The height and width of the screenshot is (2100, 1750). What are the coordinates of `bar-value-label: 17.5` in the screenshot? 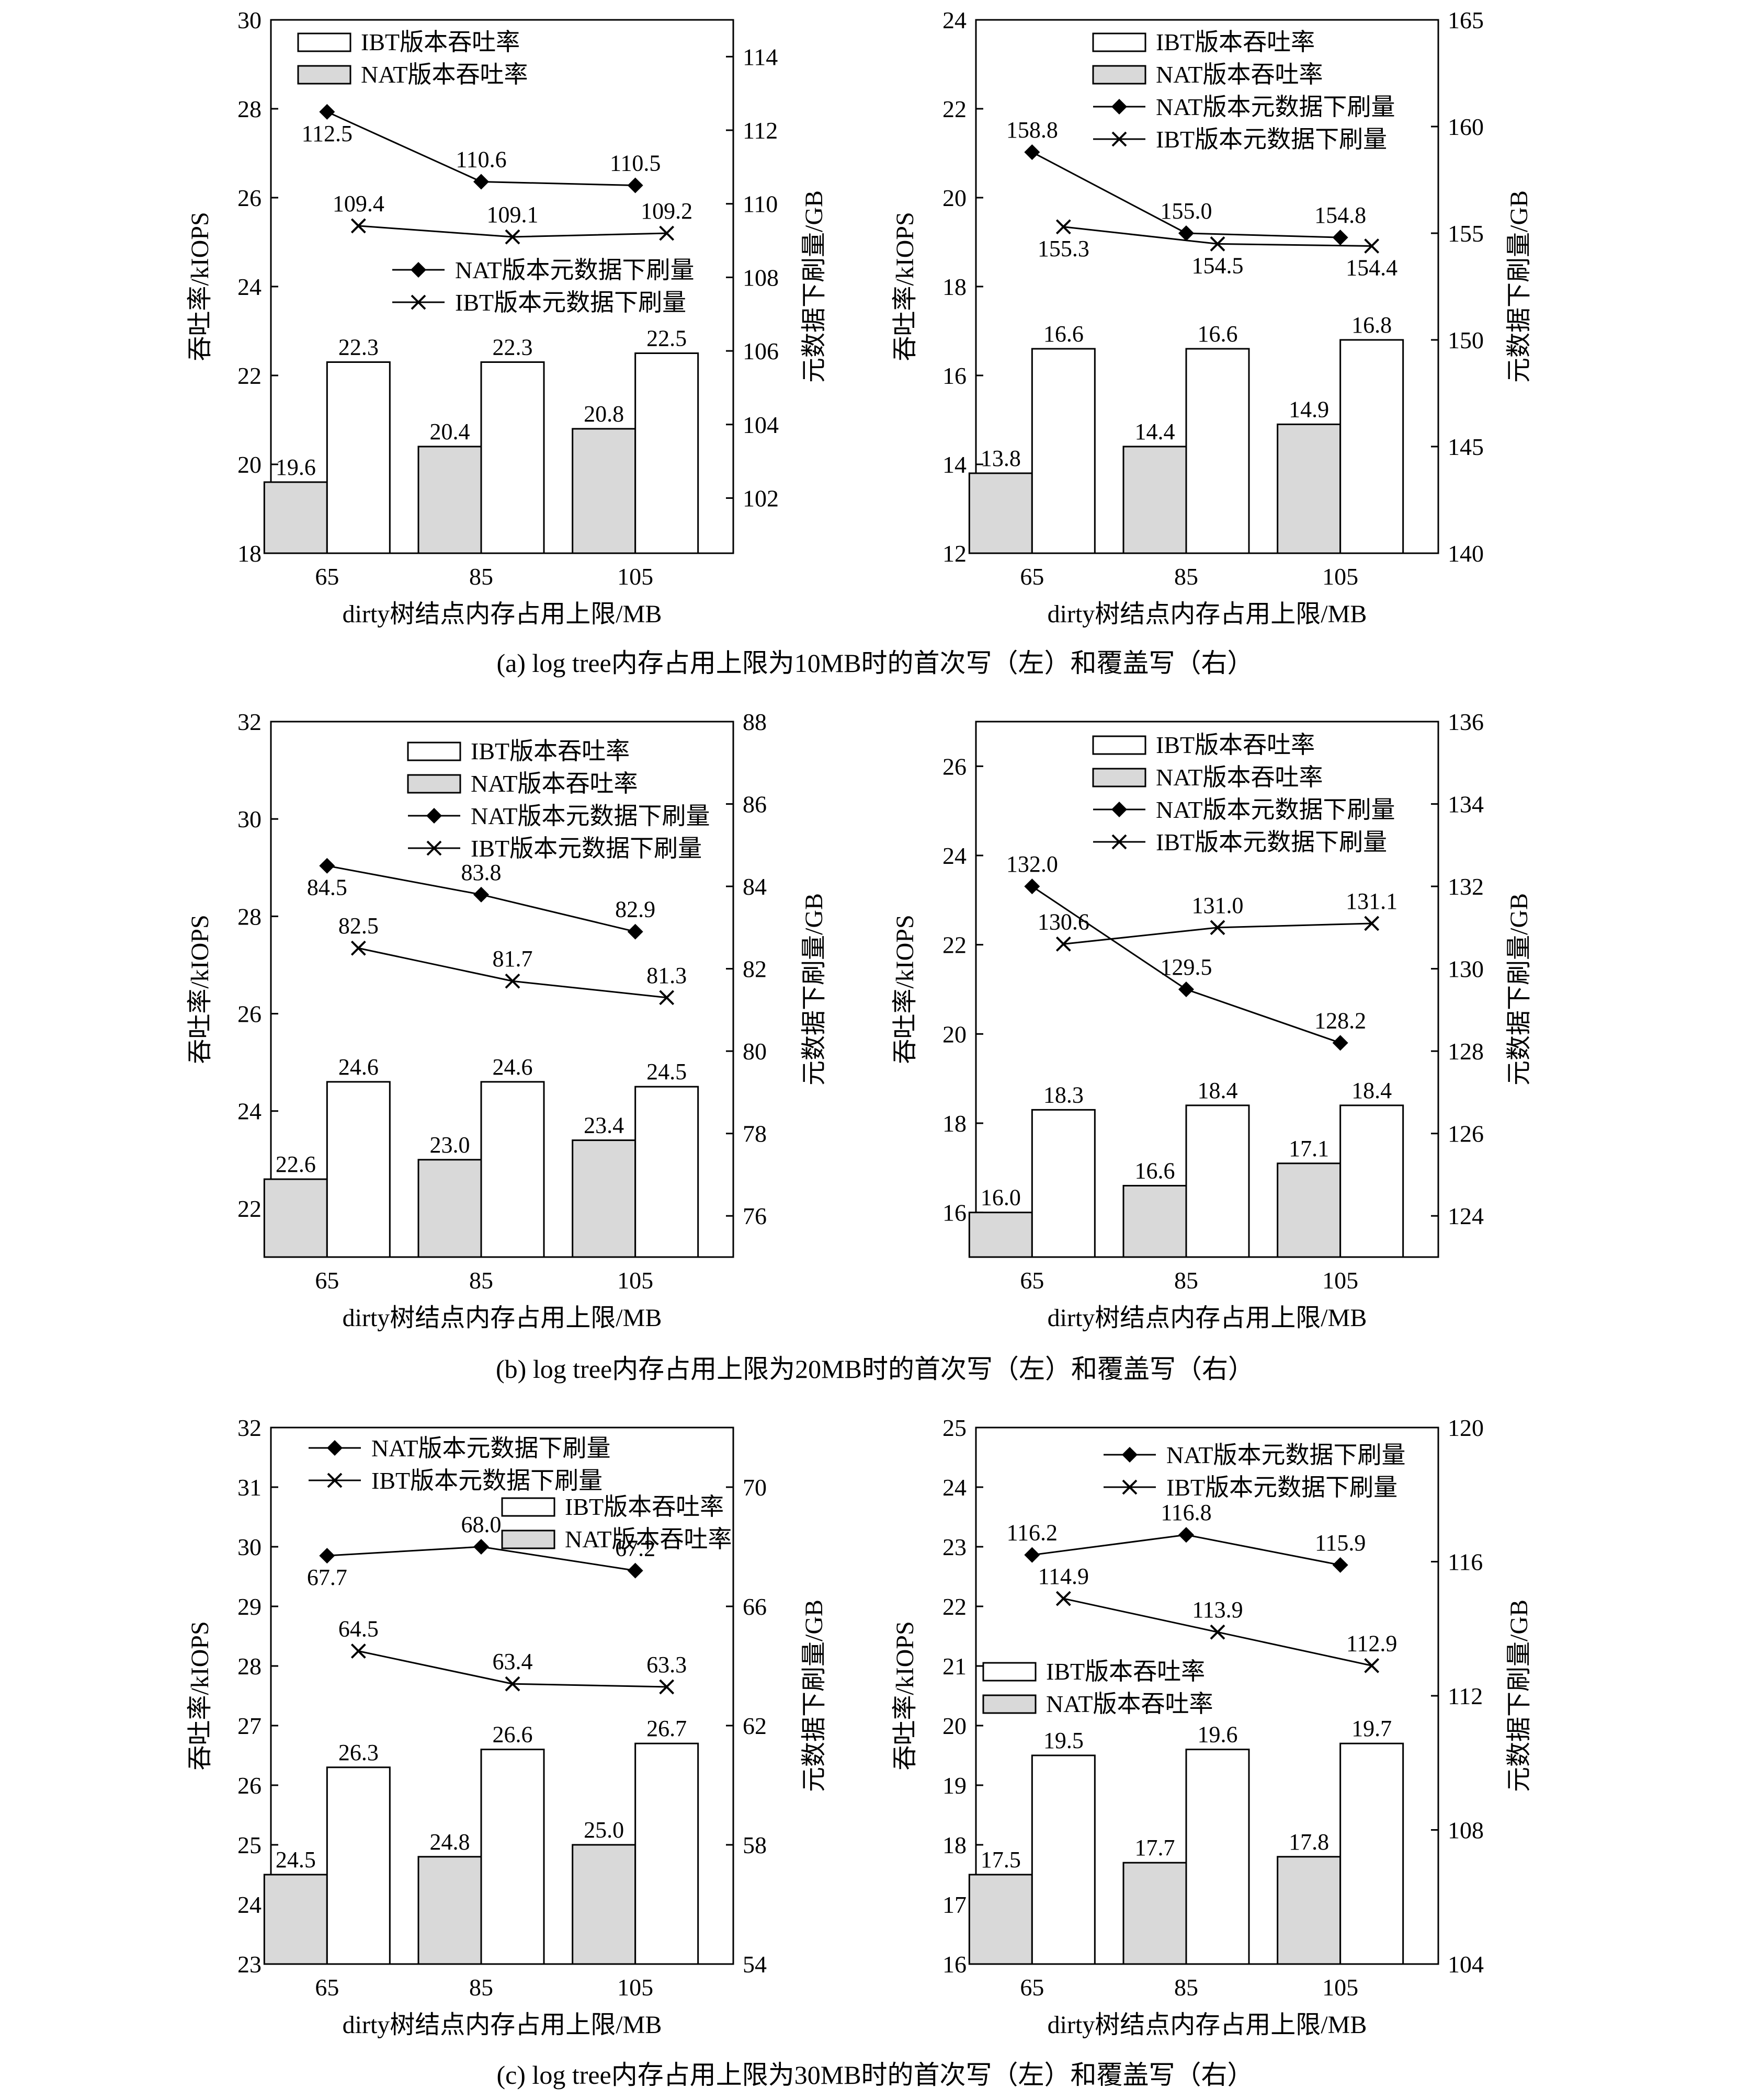 It's located at (1001, 1860).